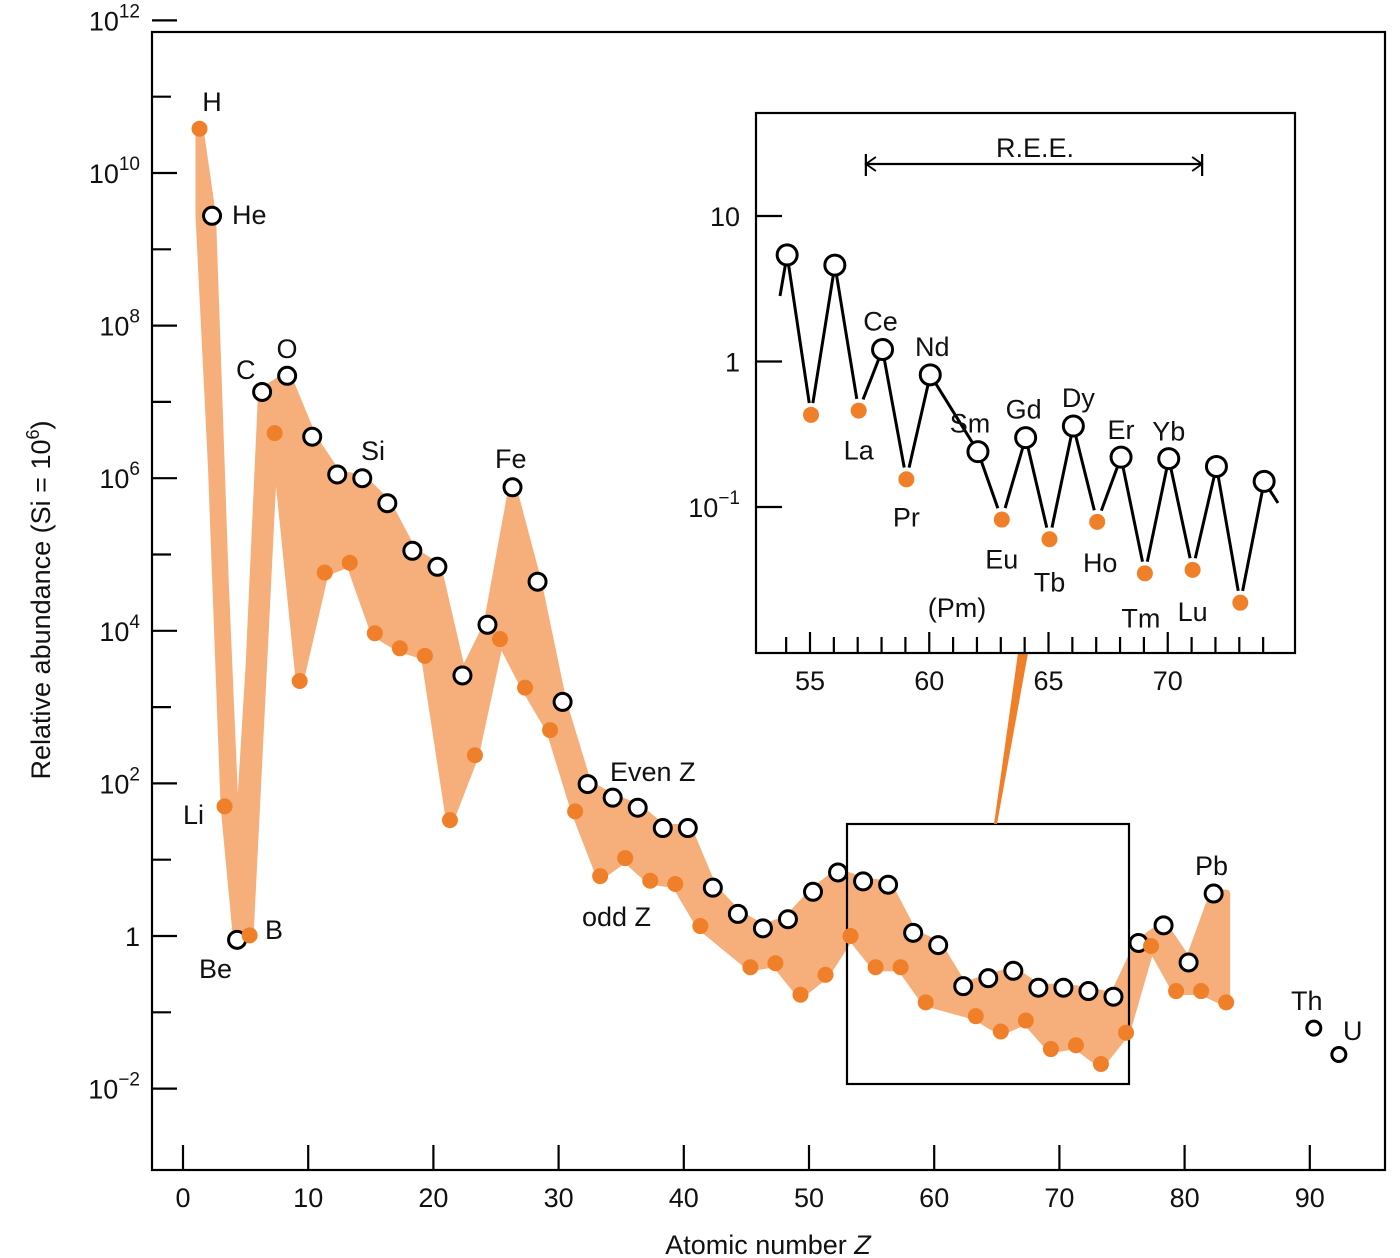 This screenshot has height=1258, width=1400. Describe the element at coordinates (1188, 962) in the screenshot. I see `even-z-point-Hg` at that location.